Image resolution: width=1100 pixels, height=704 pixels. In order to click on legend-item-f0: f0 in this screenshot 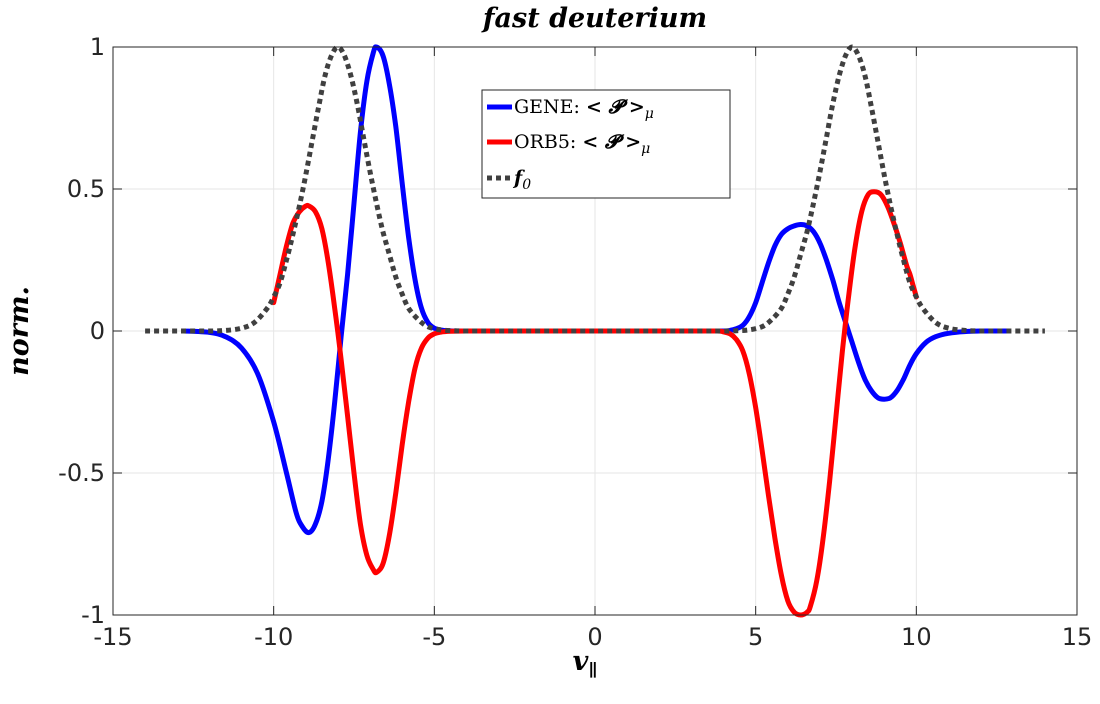, I will do `click(509, 180)`.